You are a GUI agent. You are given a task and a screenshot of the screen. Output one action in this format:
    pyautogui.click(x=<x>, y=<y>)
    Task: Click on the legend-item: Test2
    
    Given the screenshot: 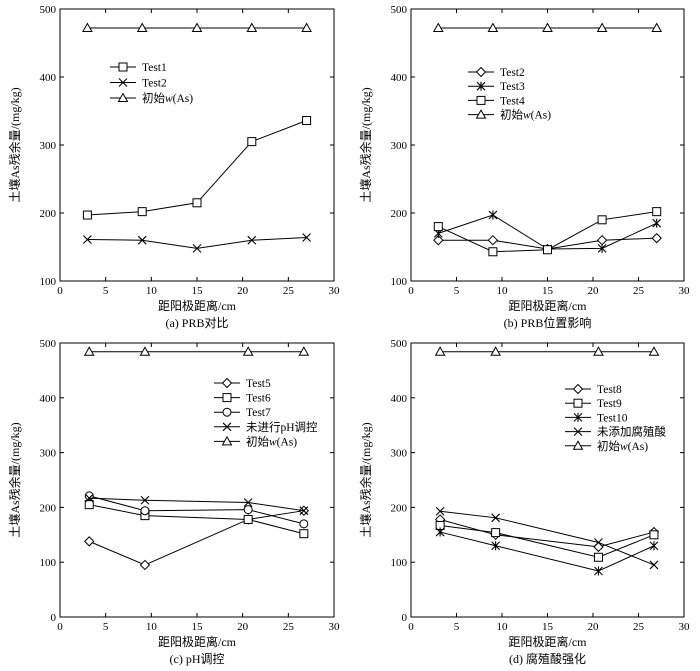 What is the action you would take?
    pyautogui.click(x=496, y=72)
    